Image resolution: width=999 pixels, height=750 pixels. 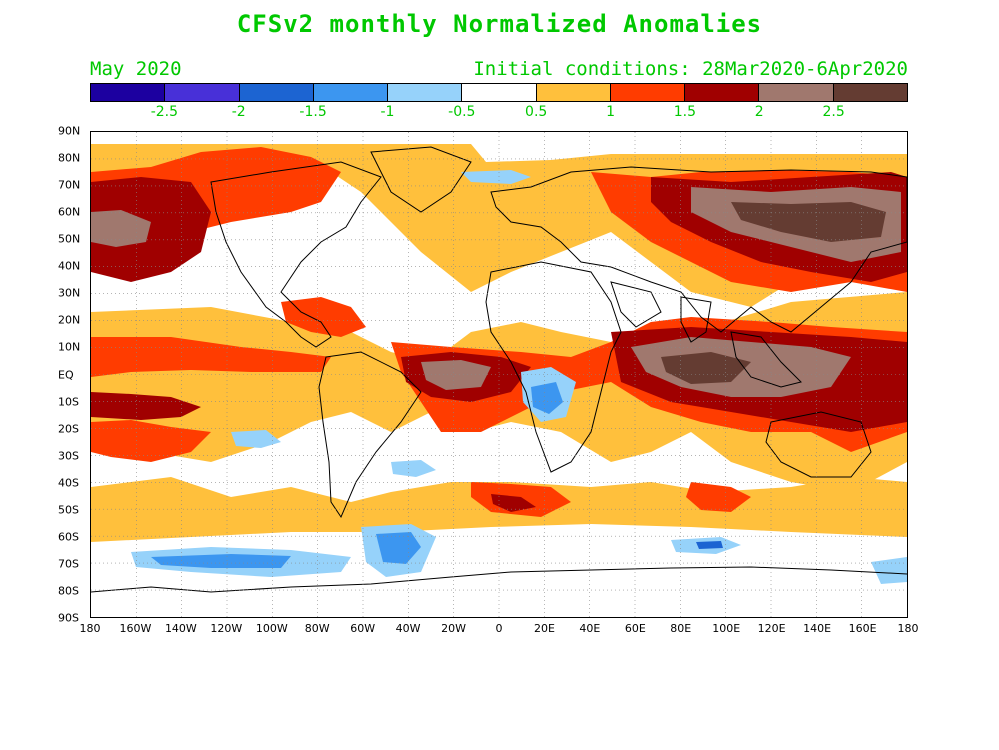 What do you see at coordinates (68, 591) in the screenshot?
I see `latitude-label: 80S` at bounding box center [68, 591].